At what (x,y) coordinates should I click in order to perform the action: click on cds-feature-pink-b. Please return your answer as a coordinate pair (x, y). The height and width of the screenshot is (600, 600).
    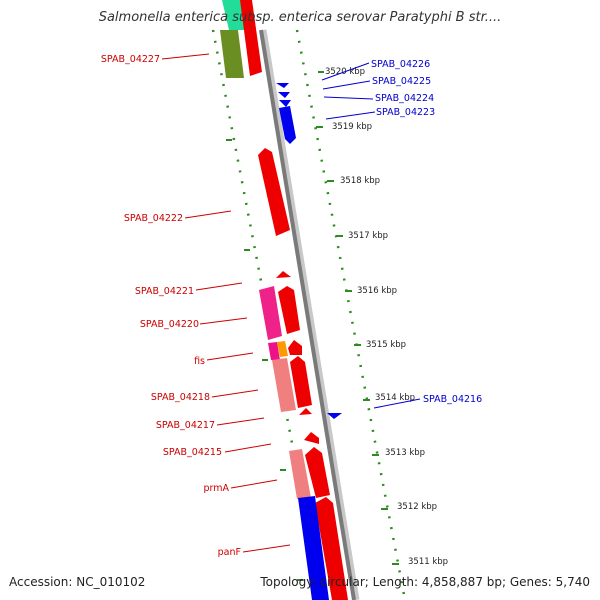
    Looking at the image, I should click on (274, 351).